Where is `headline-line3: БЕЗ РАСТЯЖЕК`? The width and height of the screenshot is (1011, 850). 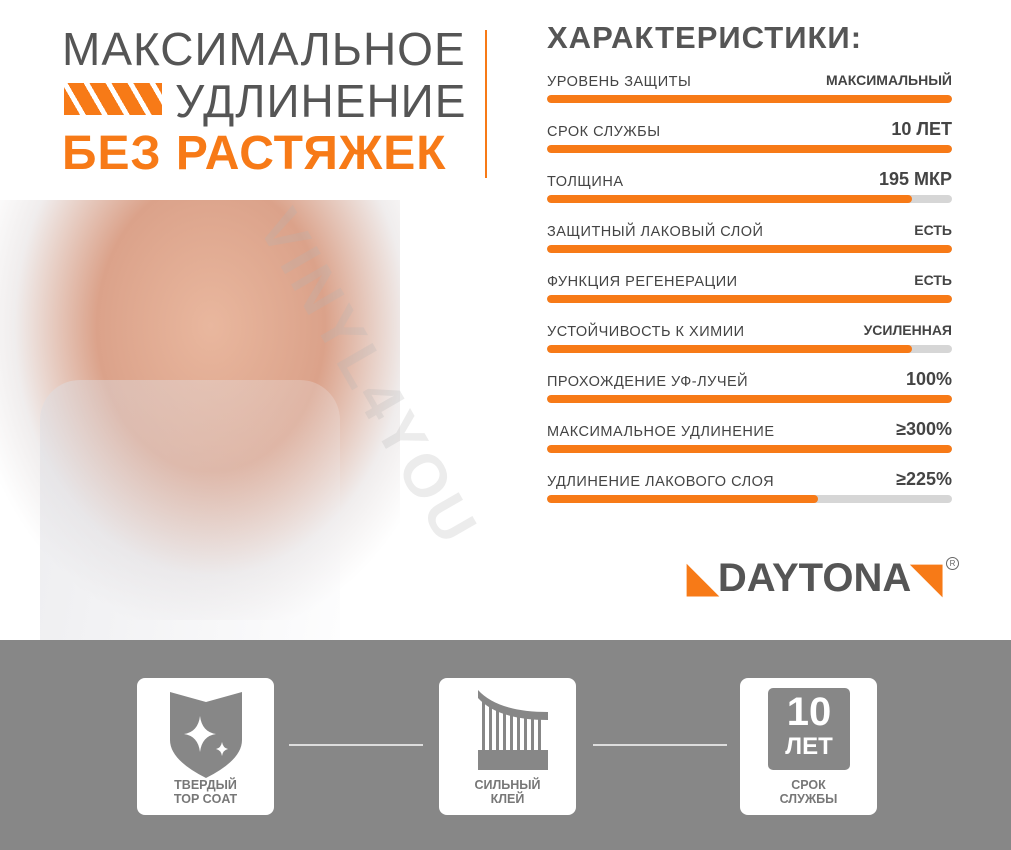 headline-line3: БЕЗ РАСТЯЖЕК is located at coordinates (254, 153).